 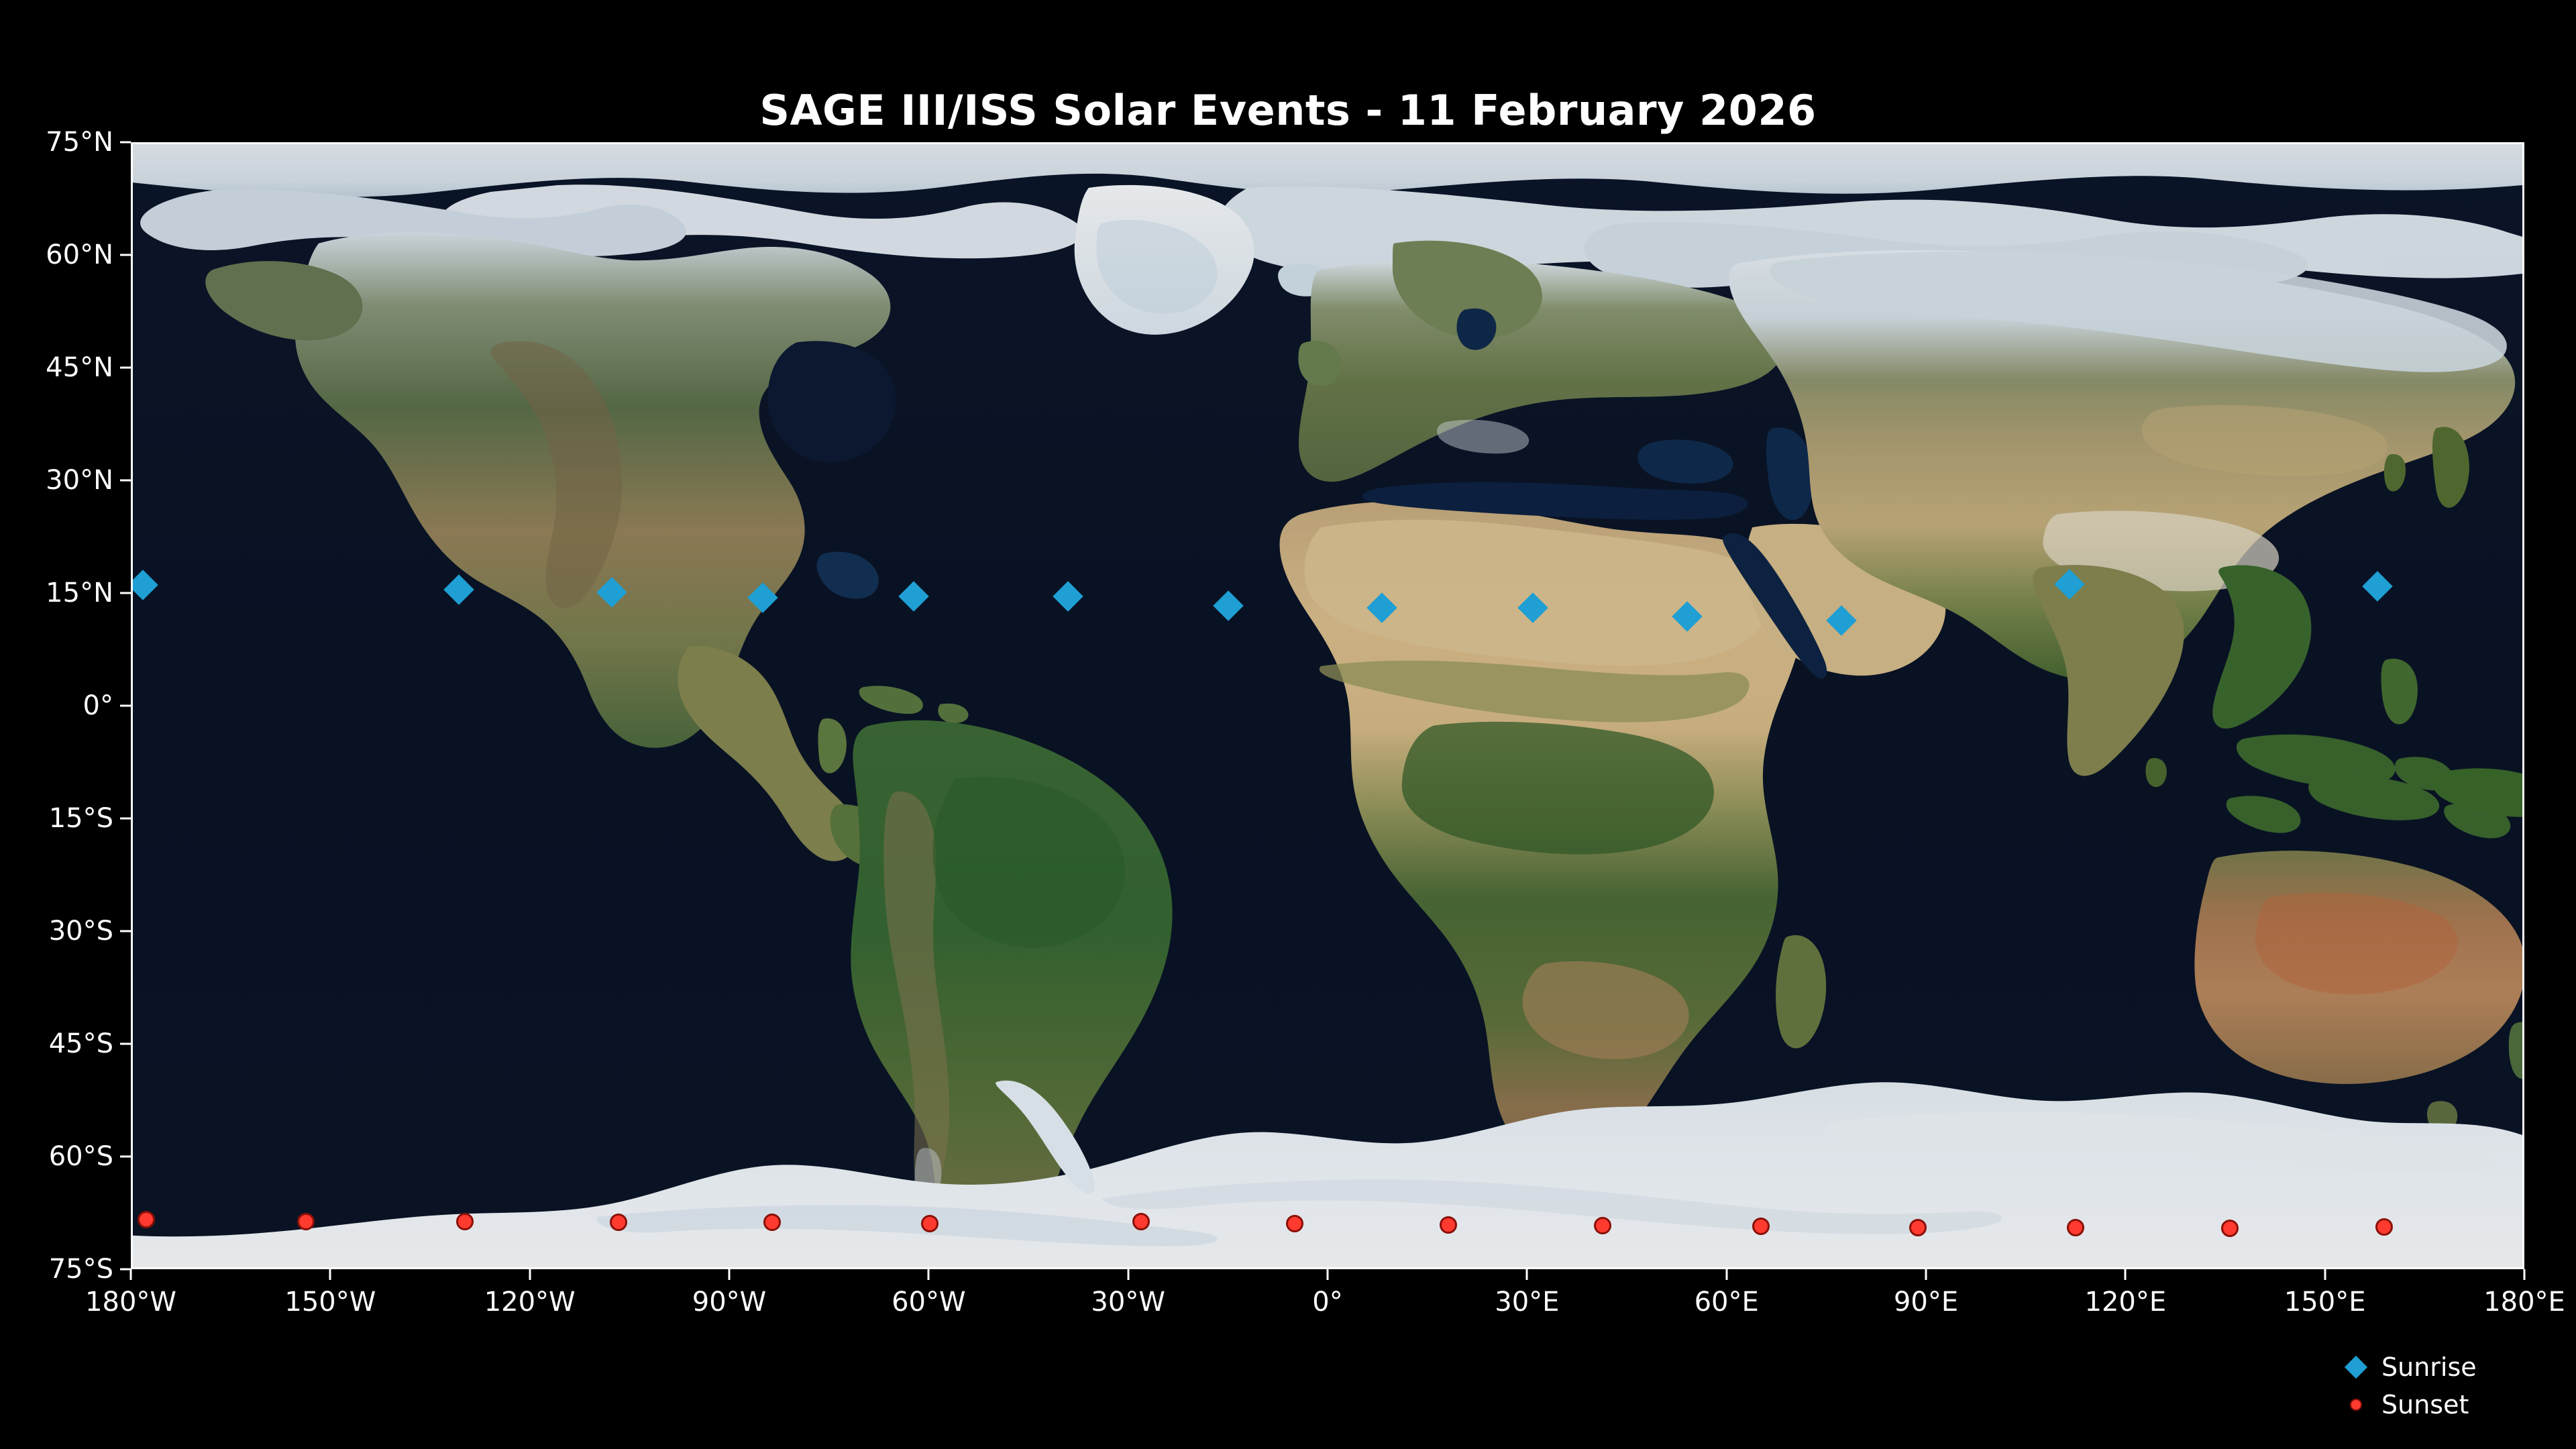 I want to click on y-axis-tick-label: 0°, so click(x=98, y=705).